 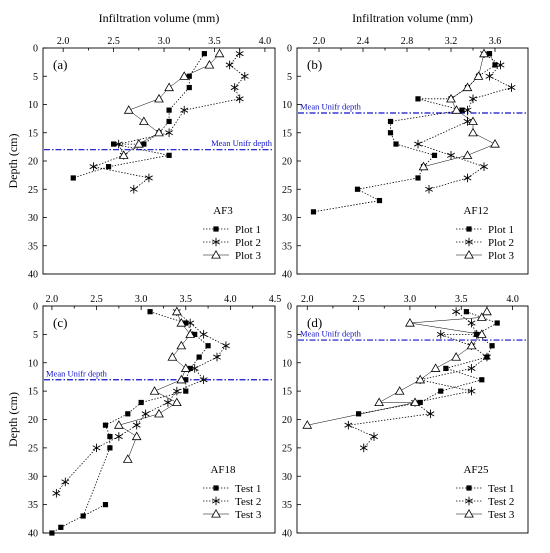 I want to click on legend-label: Plot 1, so click(x=501, y=230).